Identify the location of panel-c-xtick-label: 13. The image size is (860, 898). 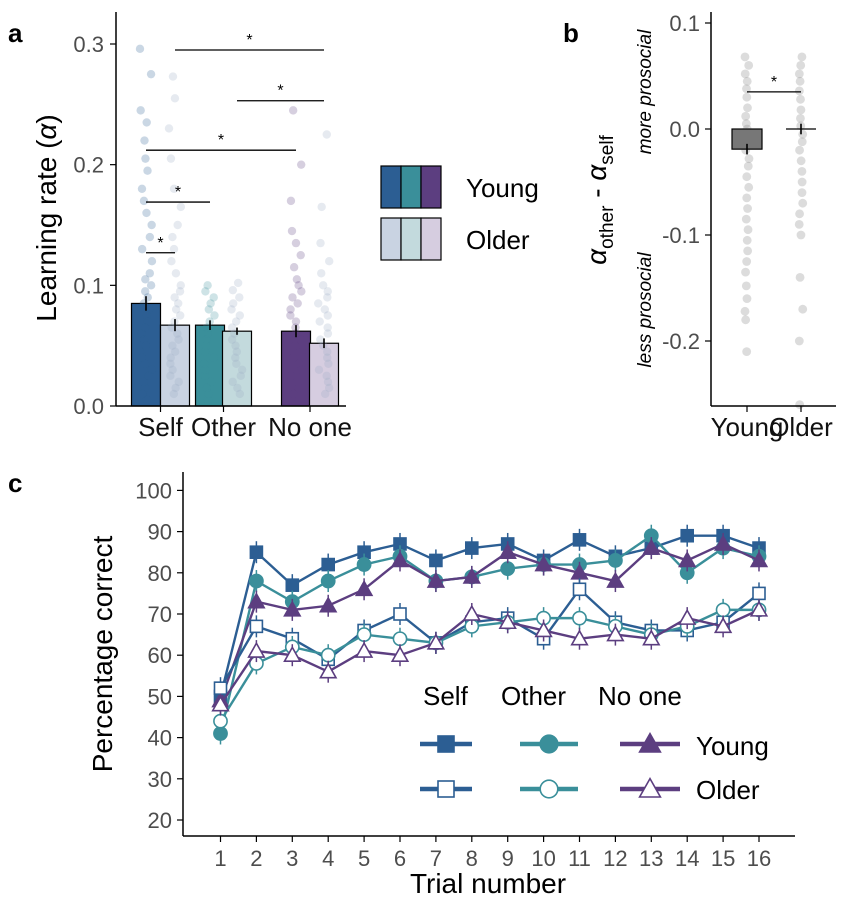
(651, 858).